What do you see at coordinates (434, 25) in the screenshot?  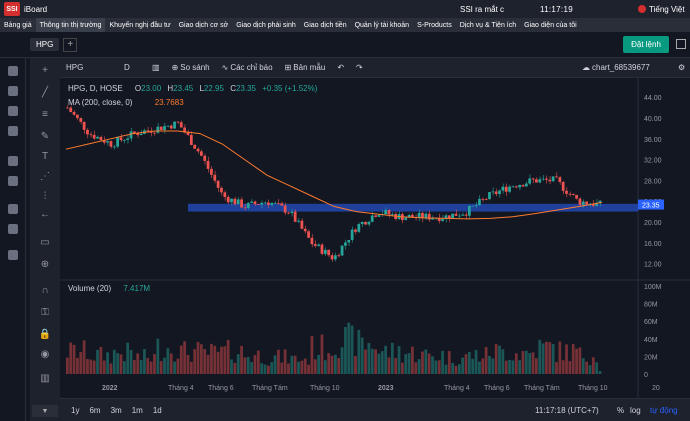 I see `menu-s-products: S-Products` at bounding box center [434, 25].